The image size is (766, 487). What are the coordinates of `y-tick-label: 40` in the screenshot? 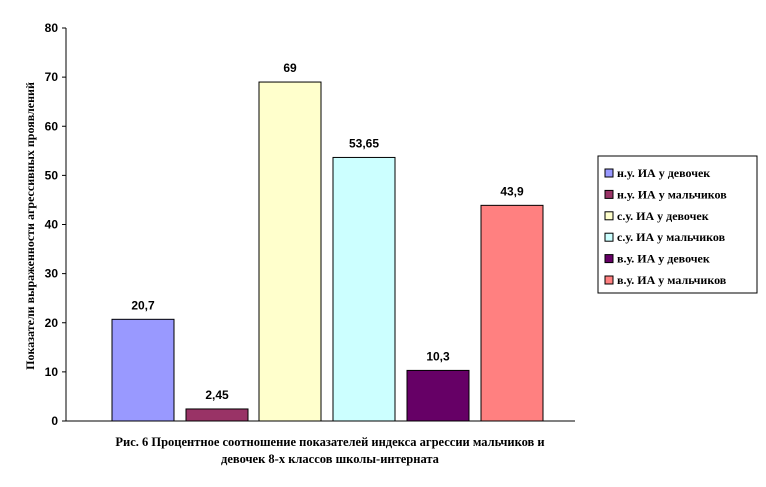 It's located at (52, 225).